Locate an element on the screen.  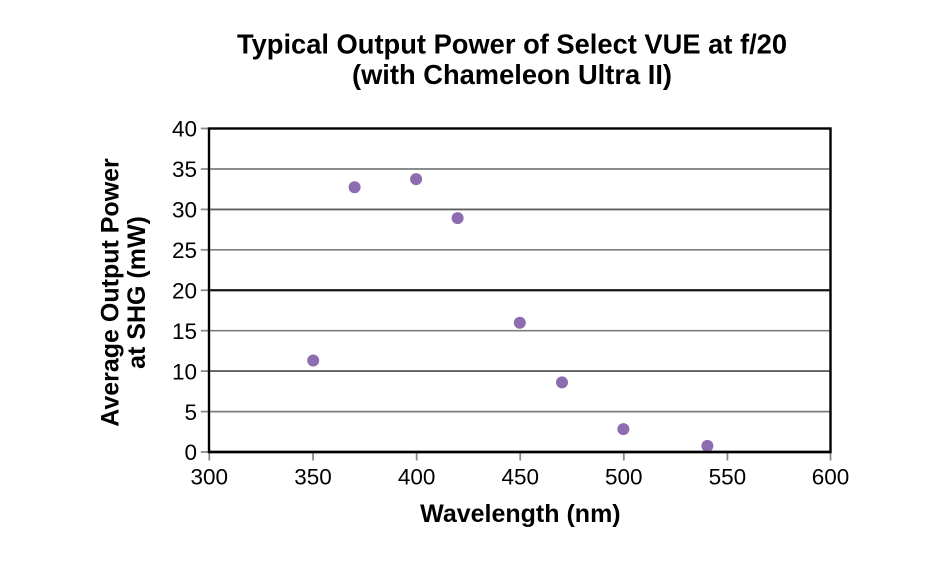
svg-text: 600 is located at coordinates (831, 477).